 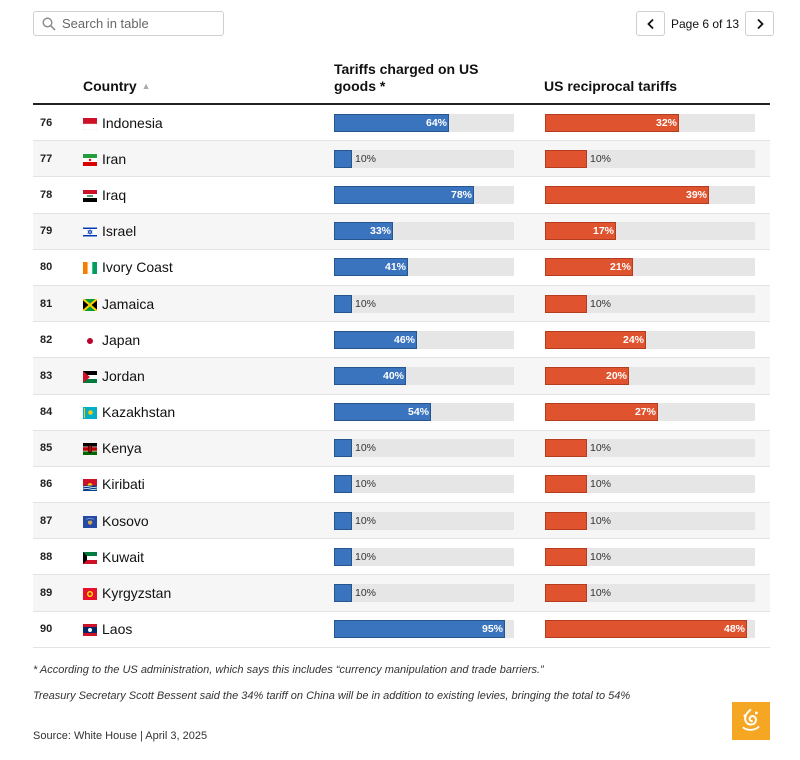 What do you see at coordinates (132, 122) in the screenshot?
I see `country-name: Indonesia` at bounding box center [132, 122].